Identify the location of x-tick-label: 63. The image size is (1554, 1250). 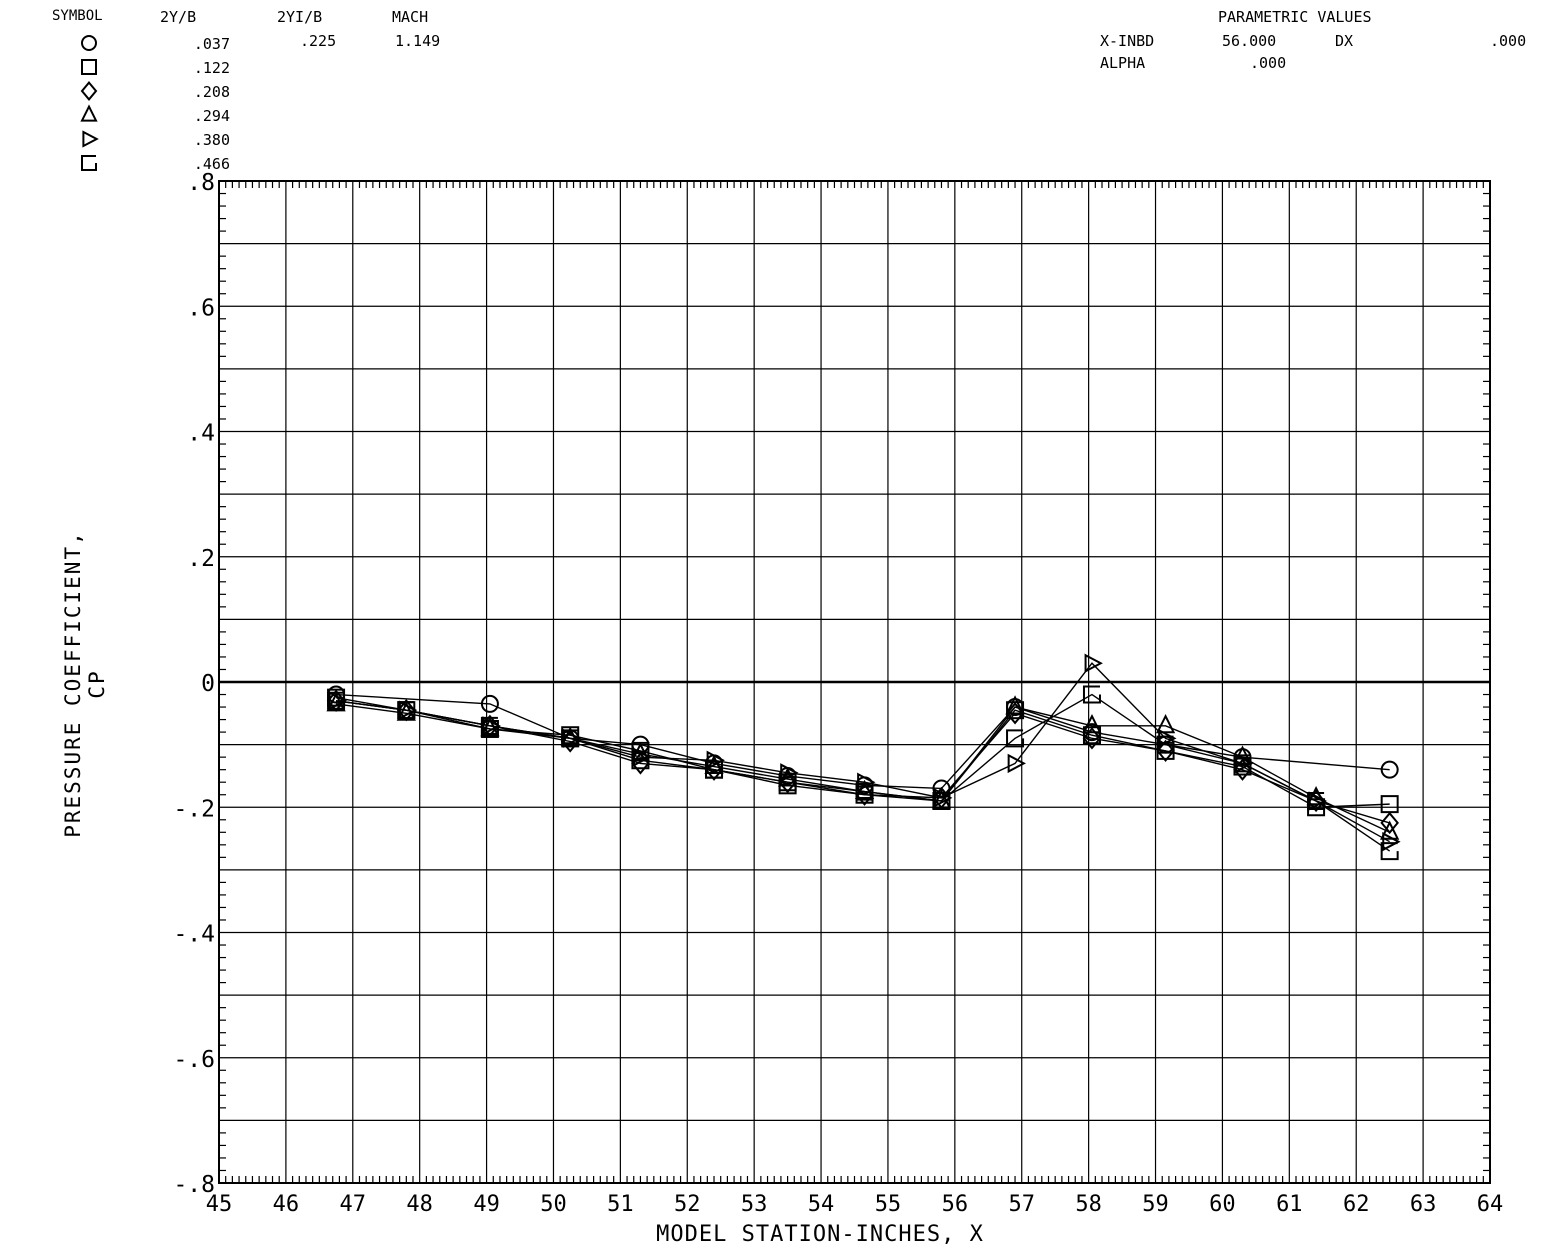
(1423, 1204).